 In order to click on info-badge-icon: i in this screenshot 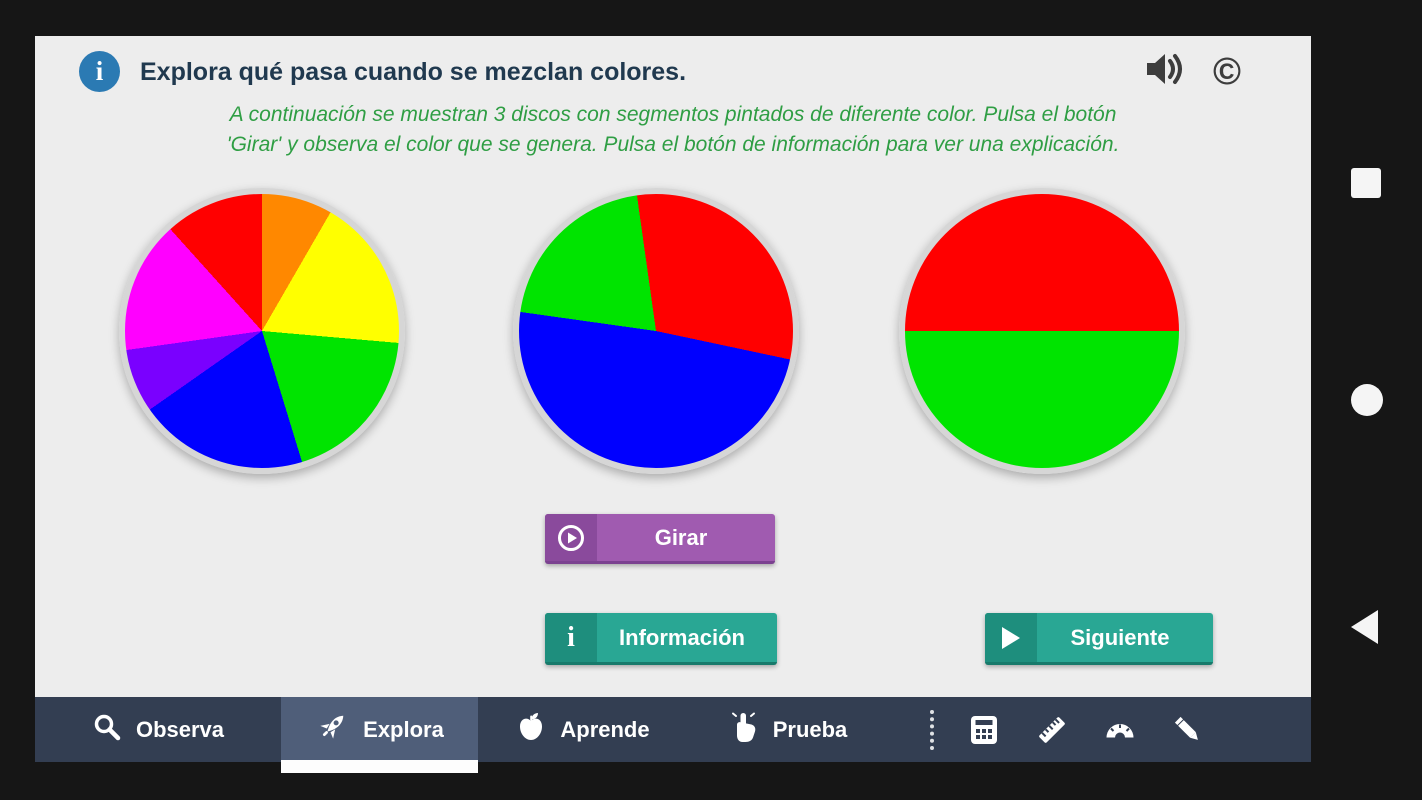, I will do `click(99, 71)`.